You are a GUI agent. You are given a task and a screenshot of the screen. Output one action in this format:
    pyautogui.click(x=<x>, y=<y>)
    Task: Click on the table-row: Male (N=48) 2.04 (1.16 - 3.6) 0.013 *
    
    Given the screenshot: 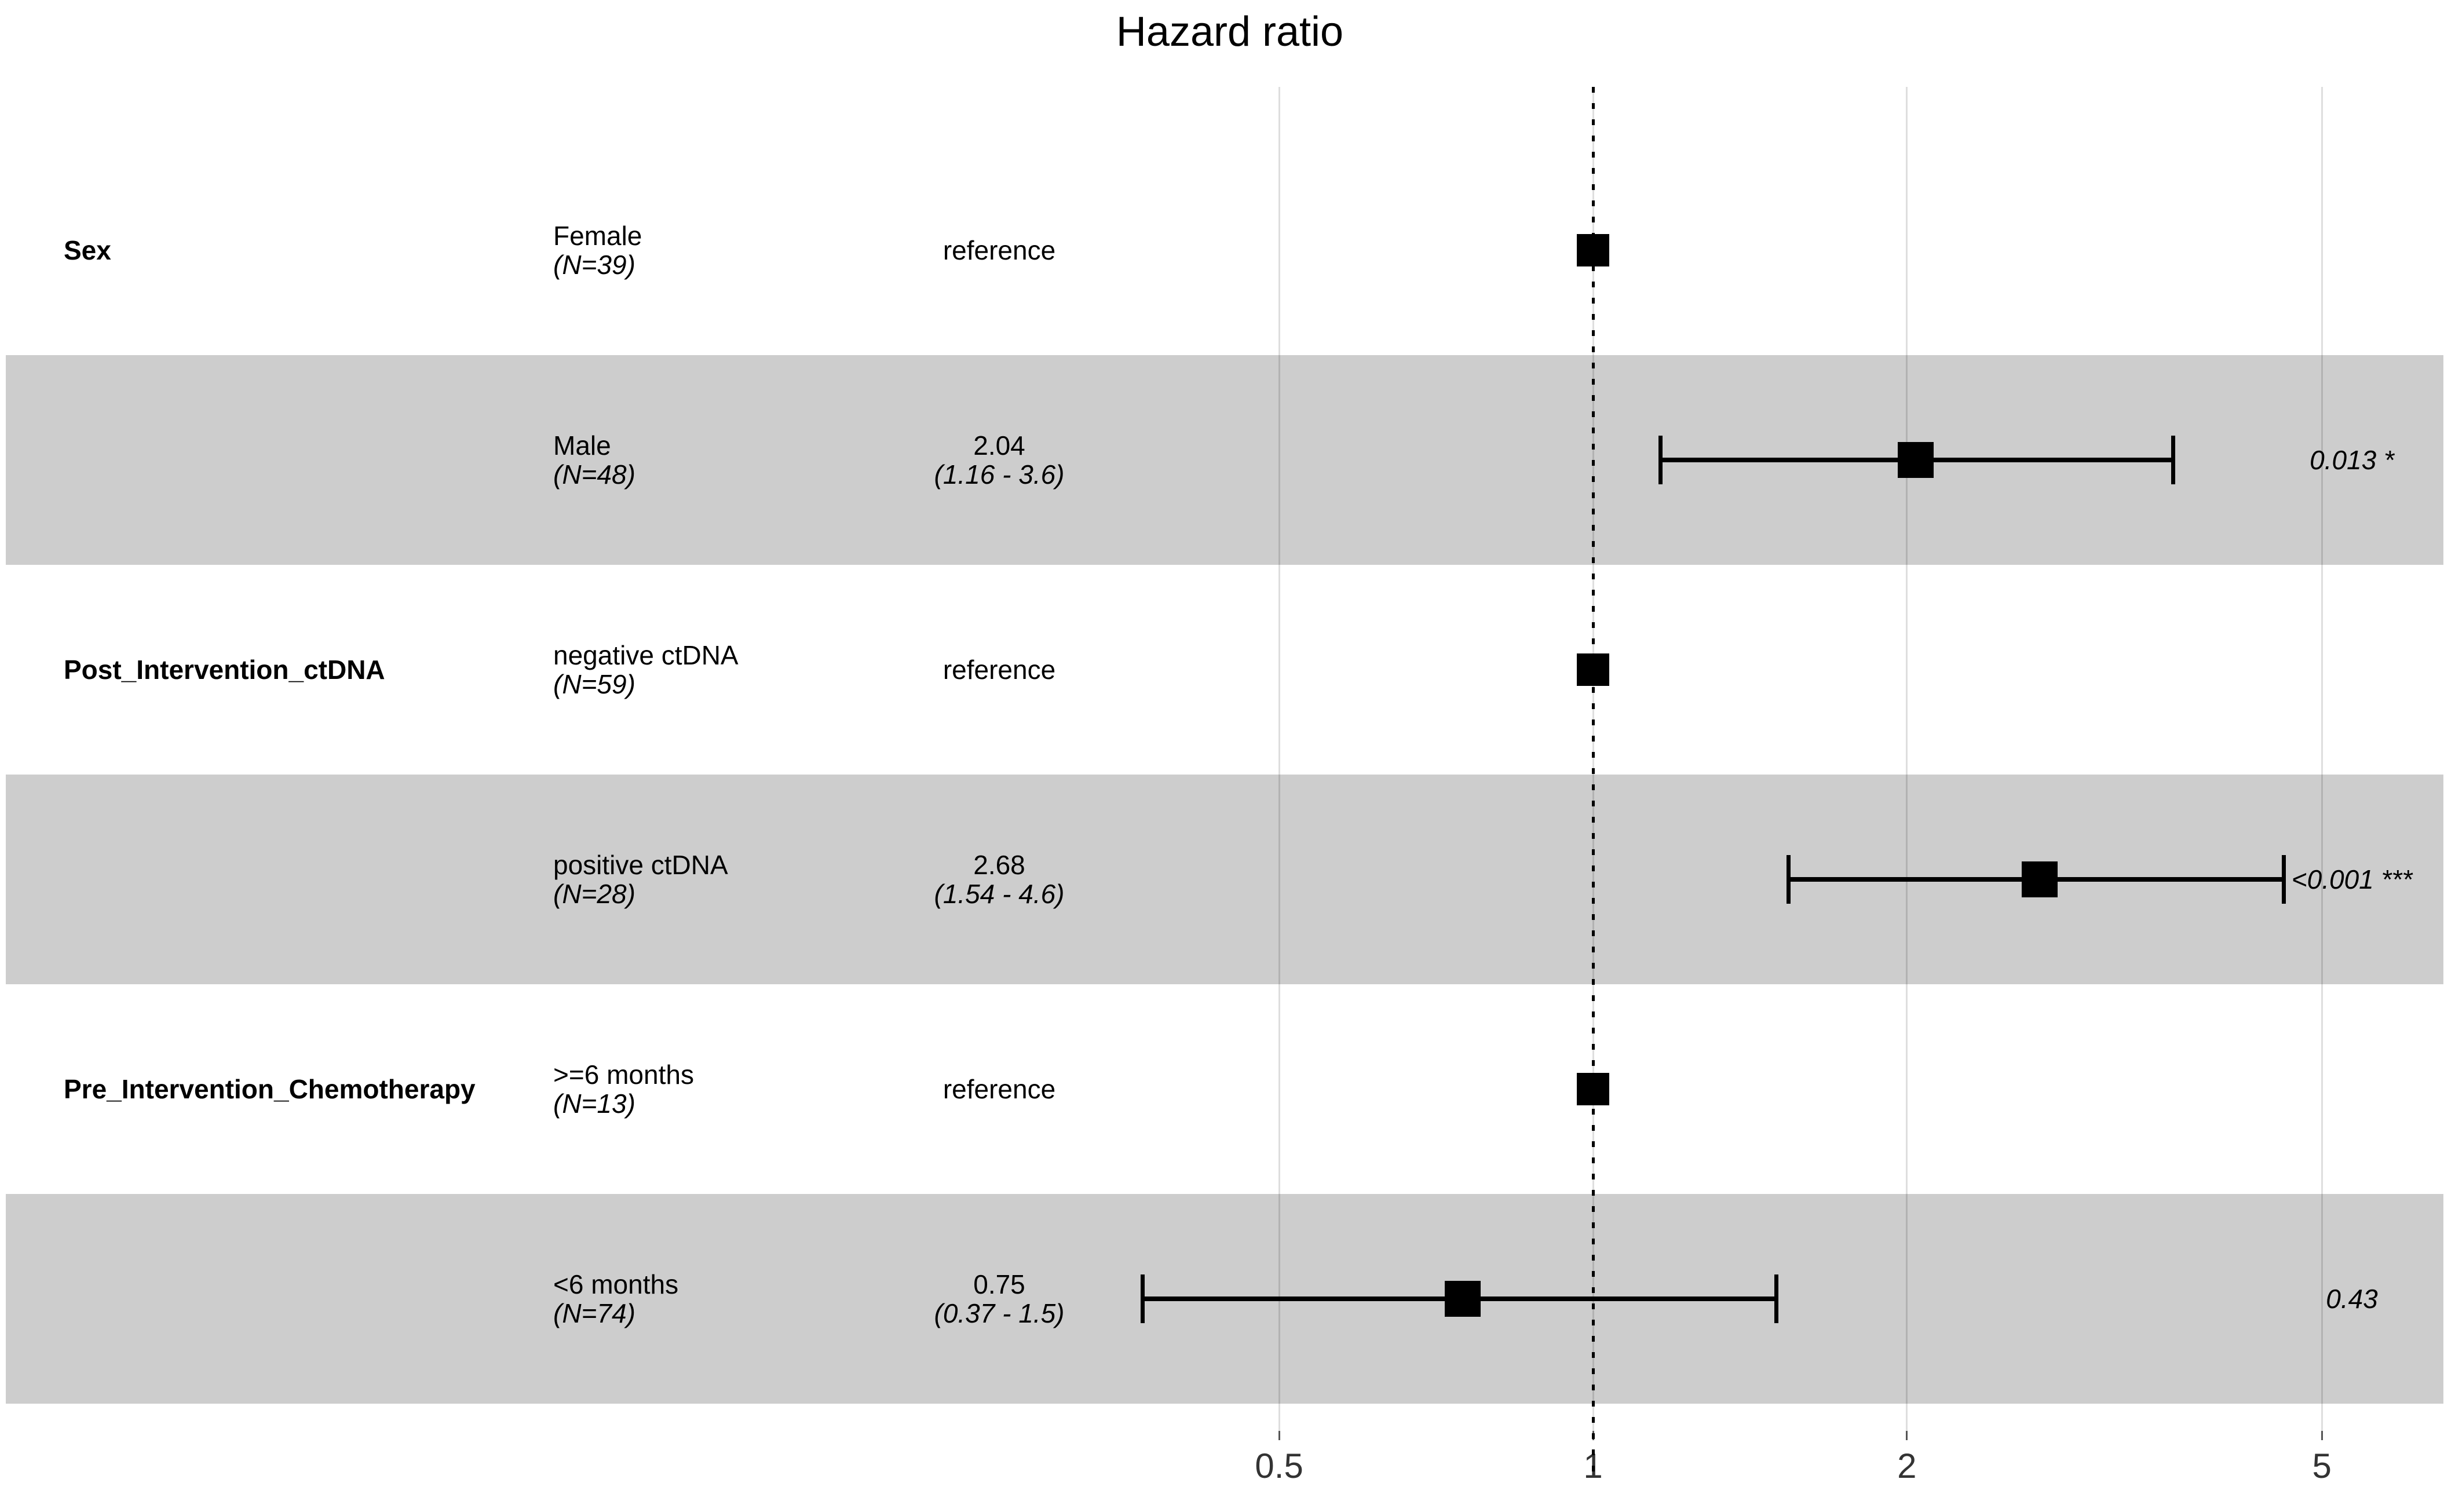 What is the action you would take?
    pyautogui.click(x=1227, y=460)
    